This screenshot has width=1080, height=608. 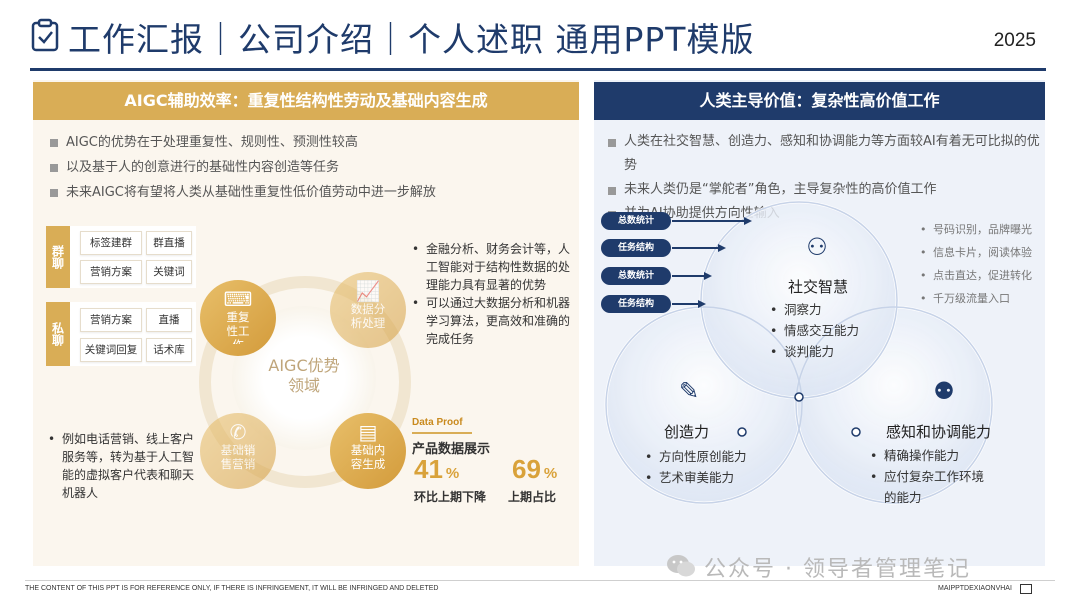 I want to click on lightbulb-pen-icon: ✎, so click(x=689, y=391).